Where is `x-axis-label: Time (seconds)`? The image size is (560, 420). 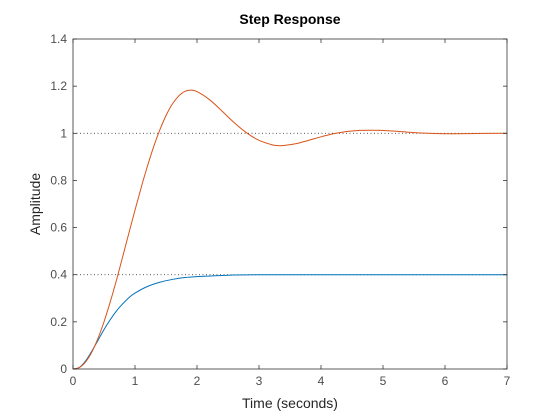 x-axis-label: Time (seconds) is located at coordinates (290, 403).